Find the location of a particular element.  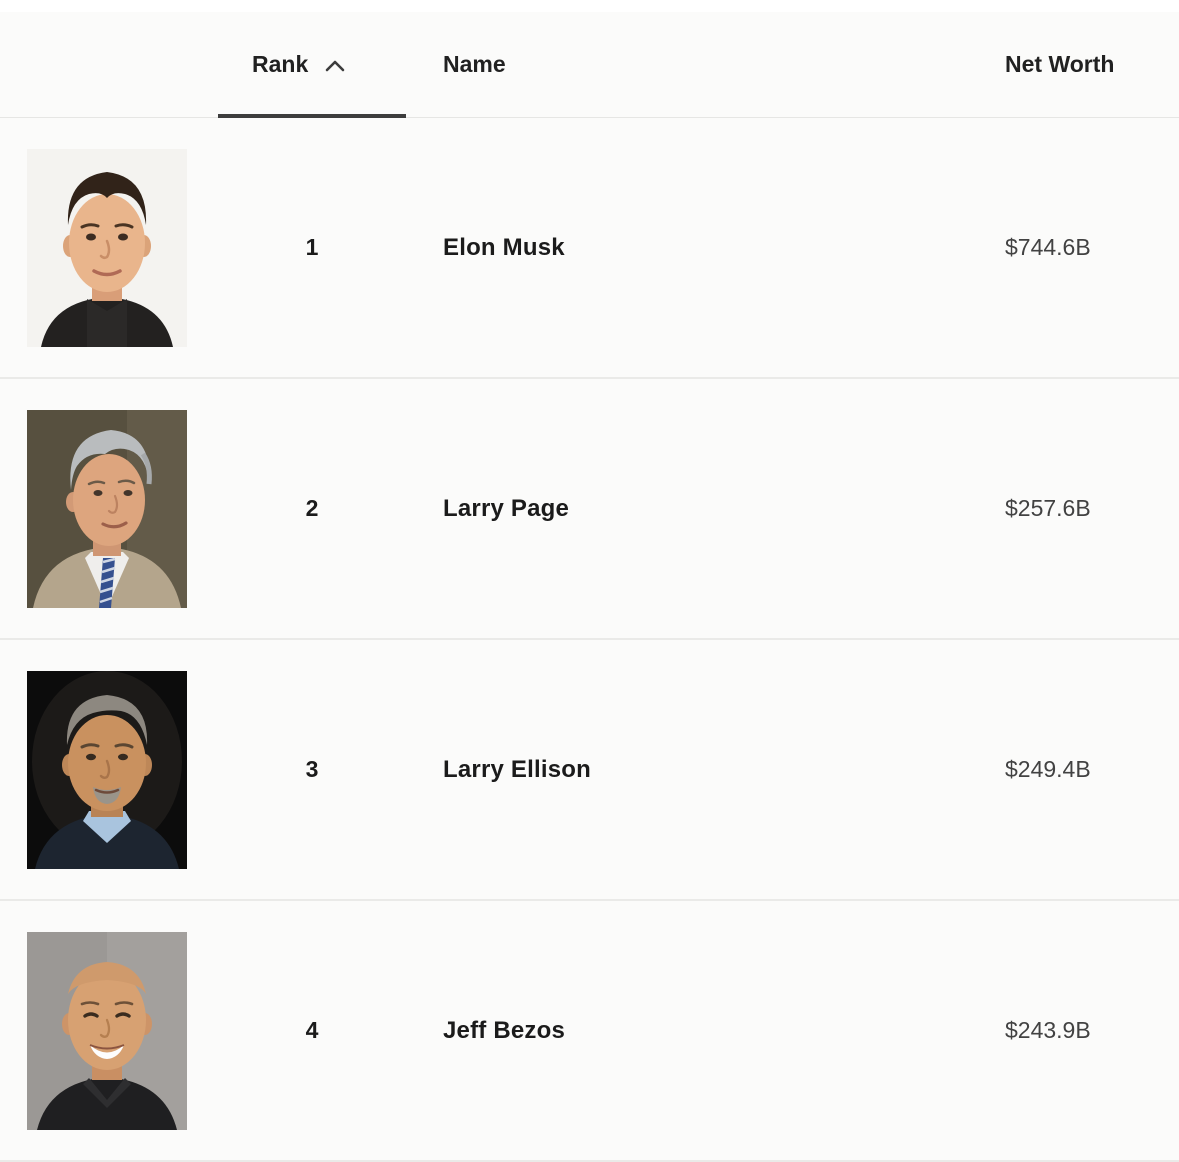

name-cell: Larry Ellison is located at coordinates (517, 769).